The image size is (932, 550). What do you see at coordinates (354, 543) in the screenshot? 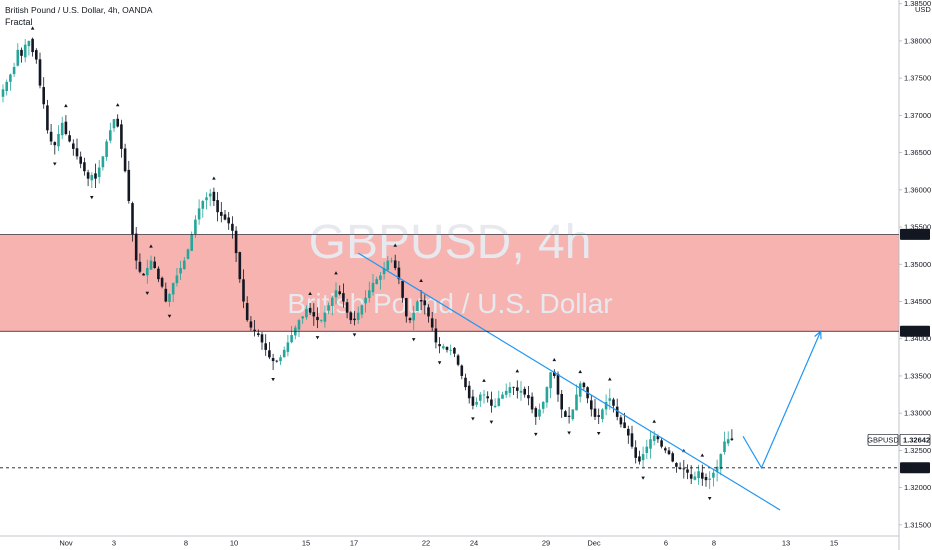
I see `x-tick-label: 17` at bounding box center [354, 543].